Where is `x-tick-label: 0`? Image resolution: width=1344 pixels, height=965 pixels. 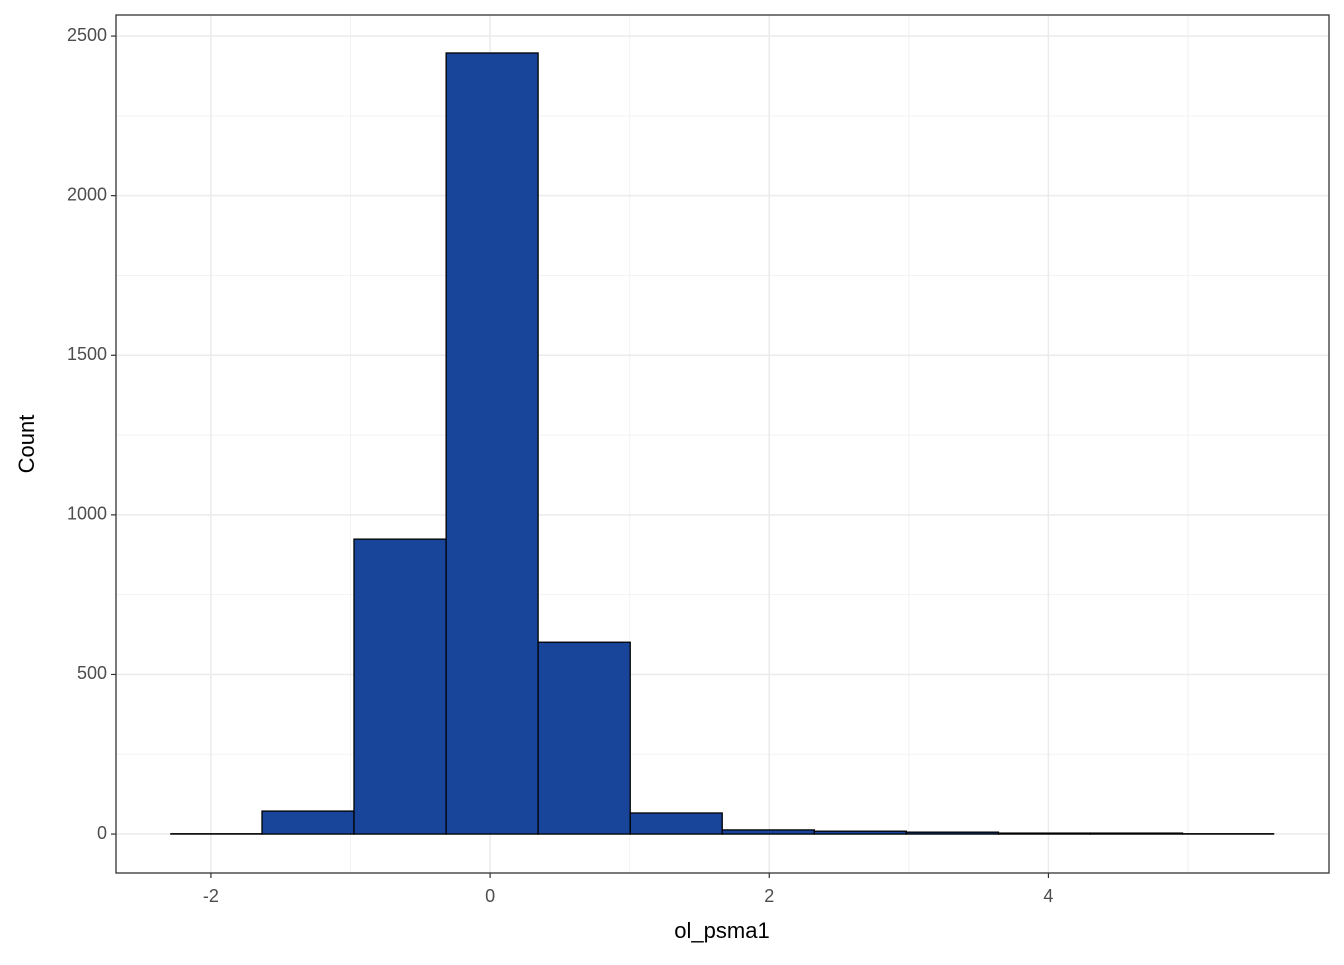
x-tick-label: 0 is located at coordinates (490, 896).